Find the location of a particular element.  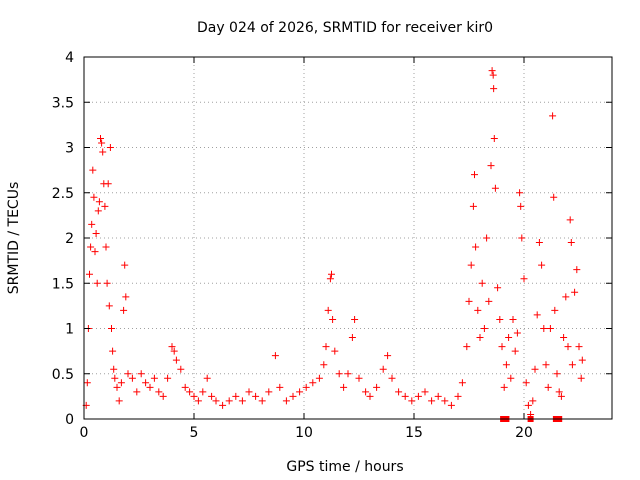

x-tick-label: 20 is located at coordinates (524, 433).